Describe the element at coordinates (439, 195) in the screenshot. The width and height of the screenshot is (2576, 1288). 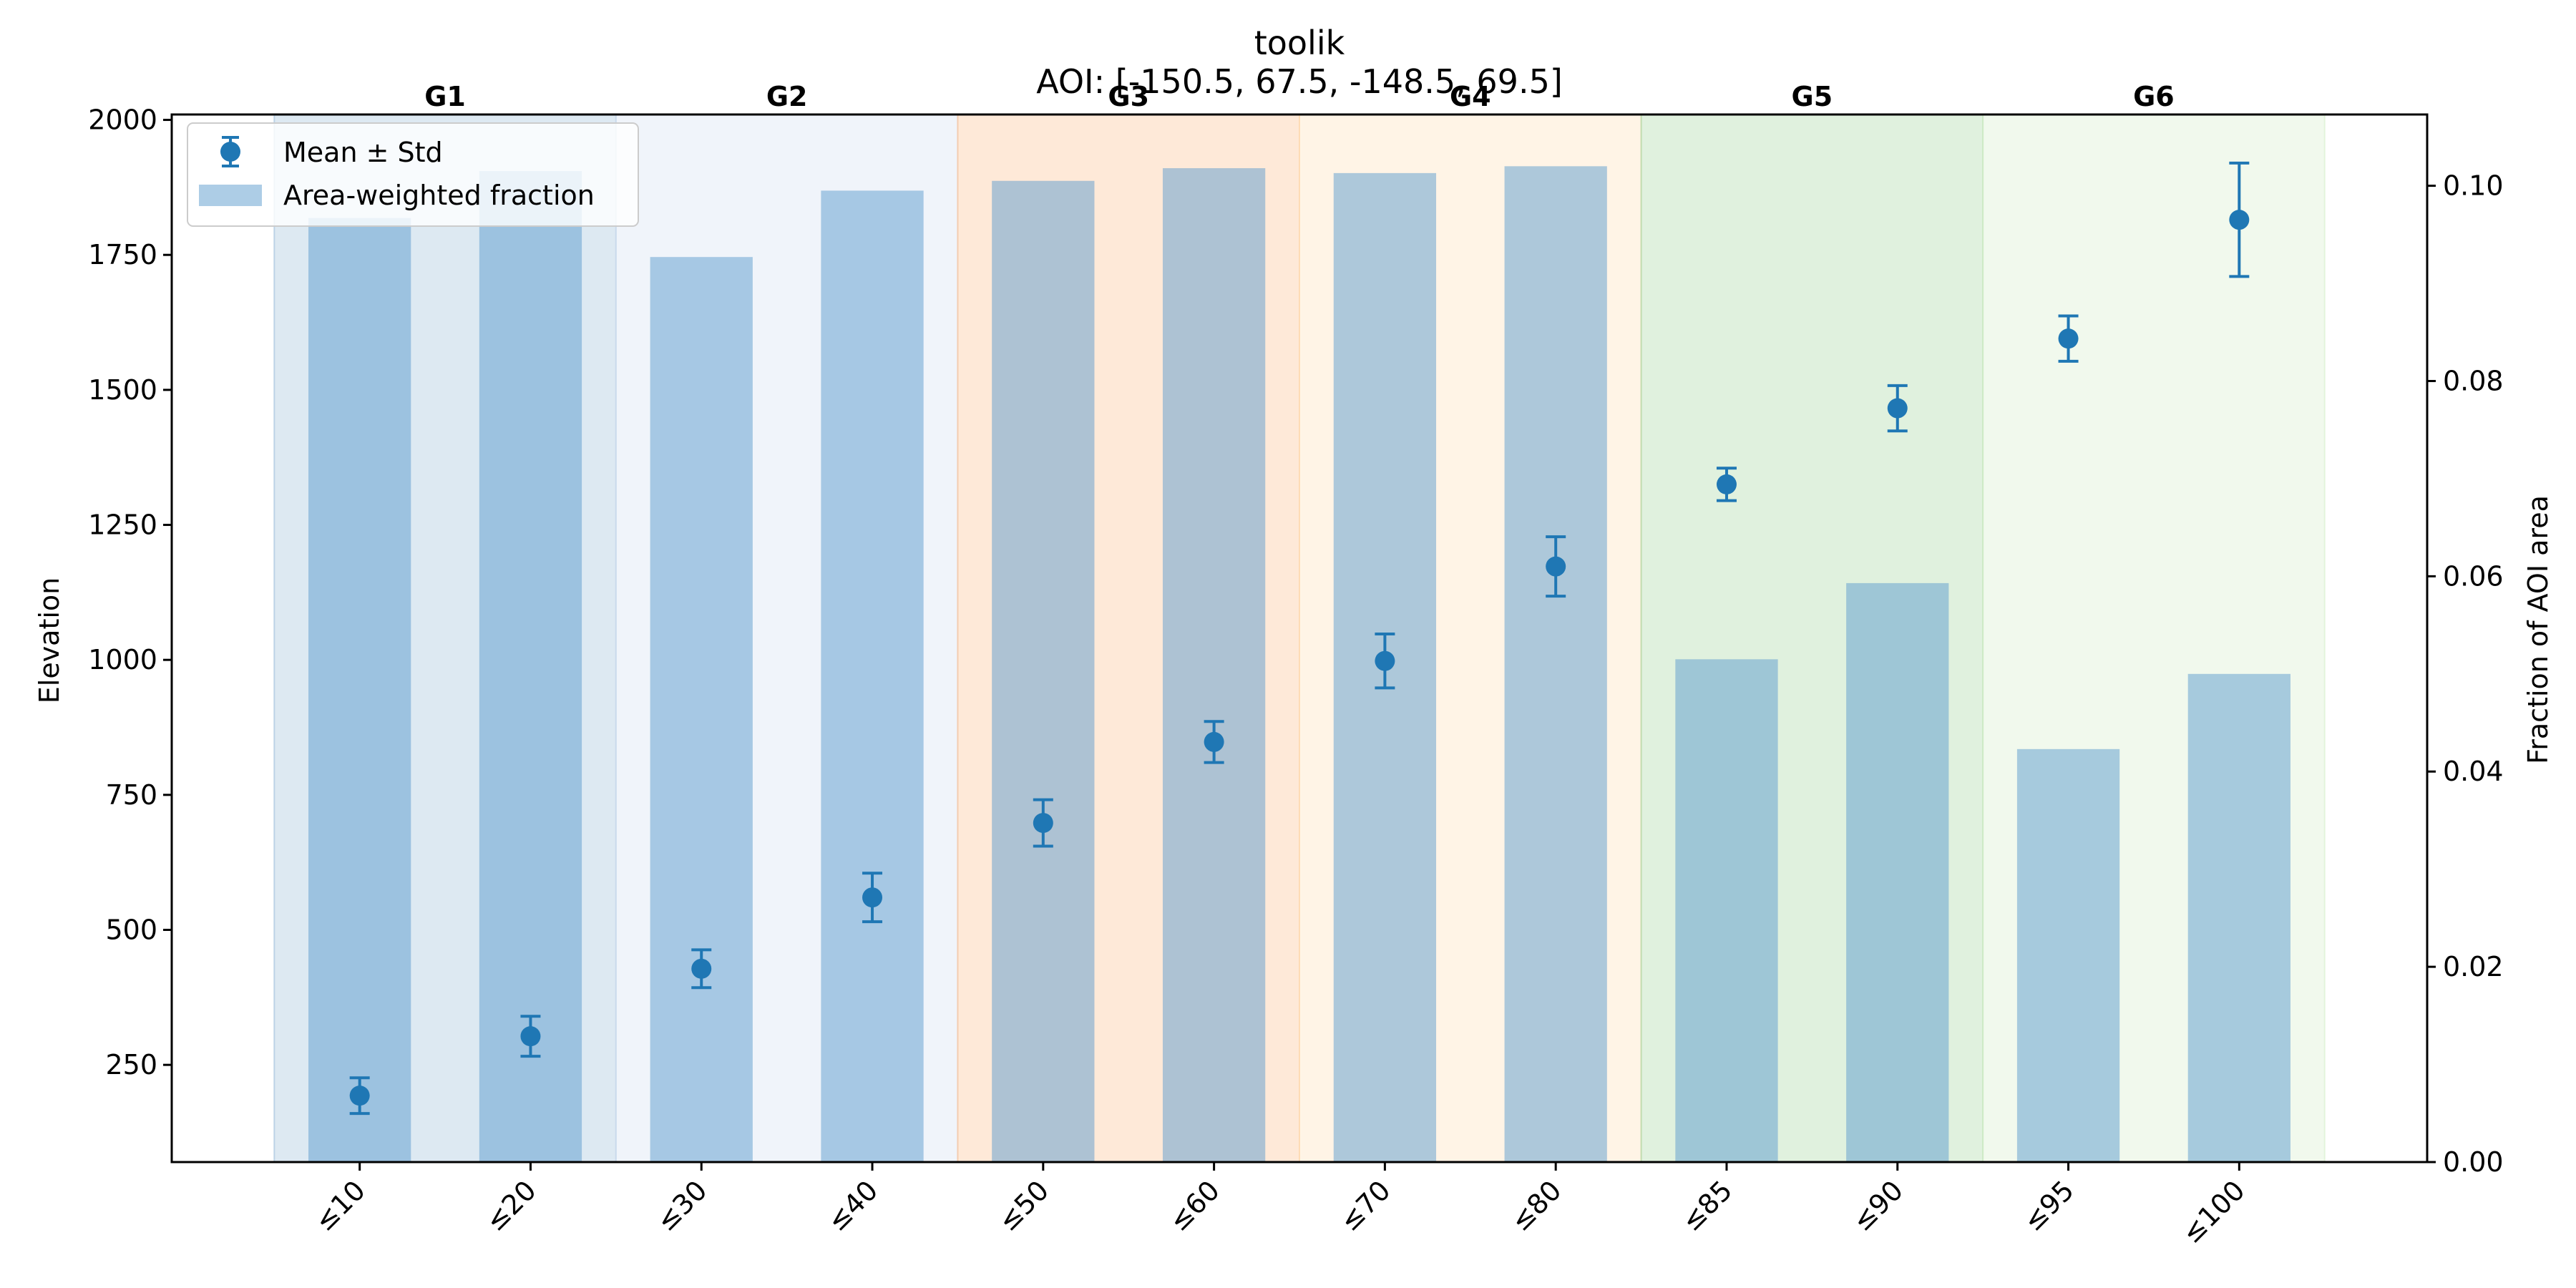
I see `legend-label-area-fraction: Area-weighted fraction` at that location.